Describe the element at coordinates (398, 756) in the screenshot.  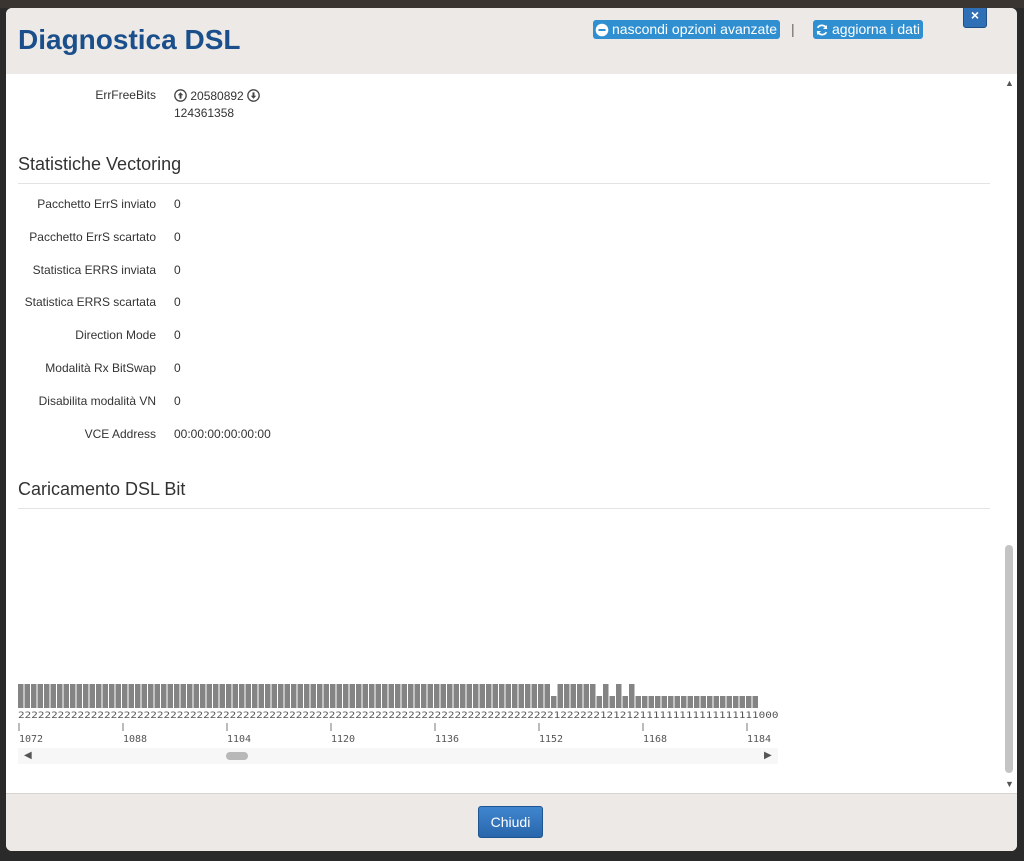
I see `chart-horizontal-scrollbar: ◀ ▶` at that location.